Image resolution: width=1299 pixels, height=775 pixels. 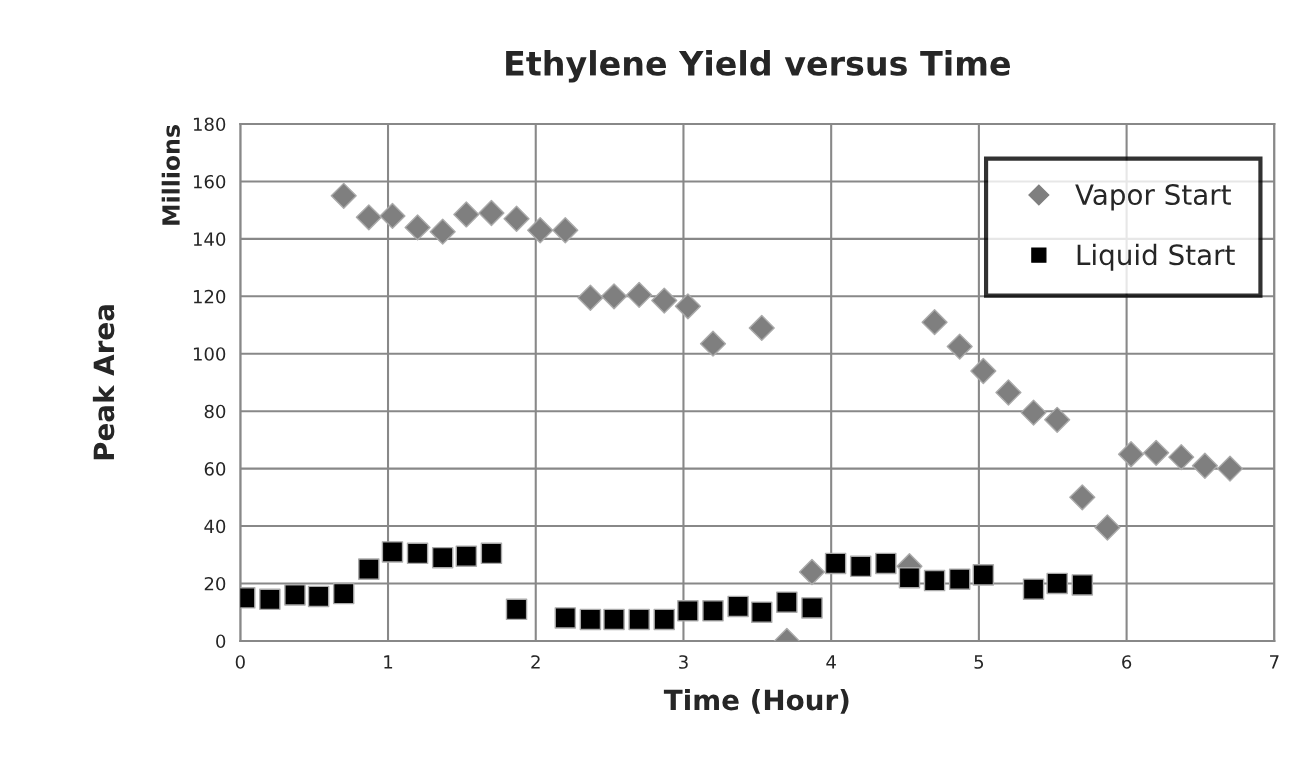 What do you see at coordinates (209, 124) in the screenshot?
I see `y-tick-label: 180` at bounding box center [209, 124].